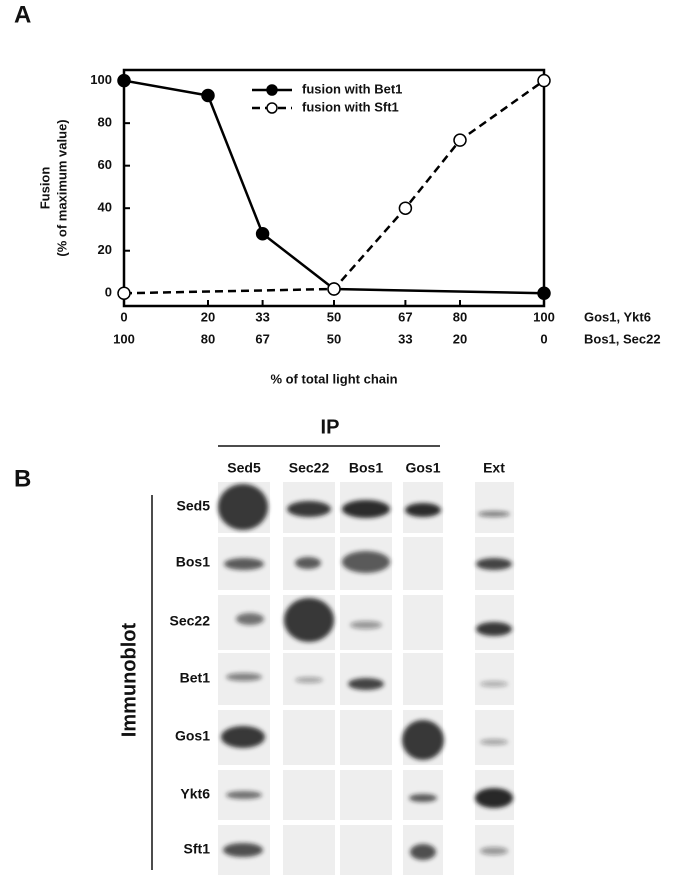 This screenshot has height=884, width=683. I want to click on row-label: Gos1, so click(192, 736).